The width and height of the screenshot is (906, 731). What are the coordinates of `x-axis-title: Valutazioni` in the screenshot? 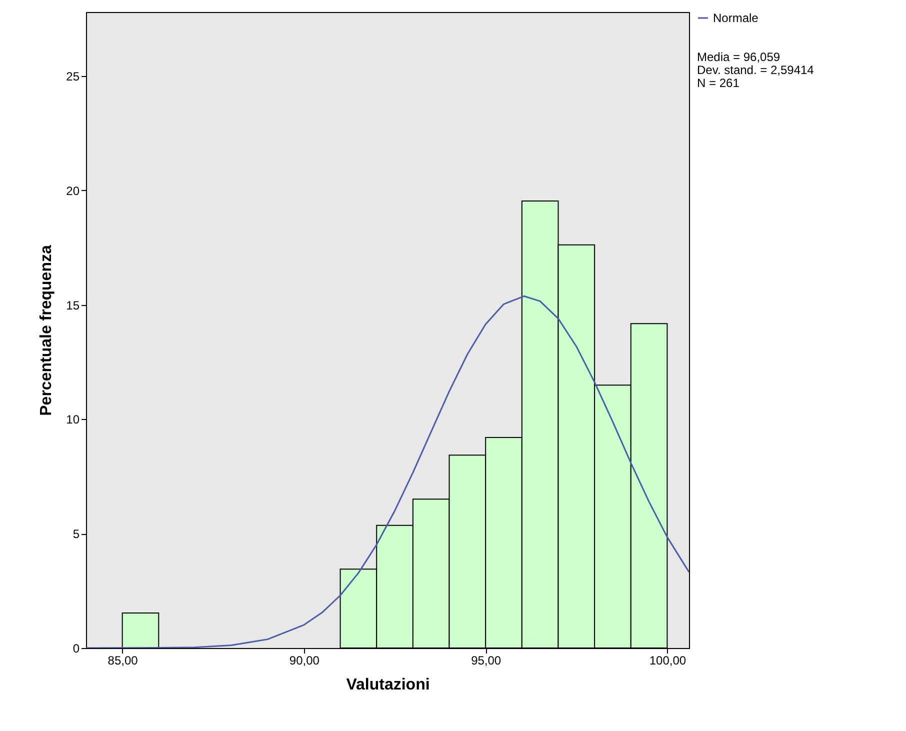 It's located at (388, 685).